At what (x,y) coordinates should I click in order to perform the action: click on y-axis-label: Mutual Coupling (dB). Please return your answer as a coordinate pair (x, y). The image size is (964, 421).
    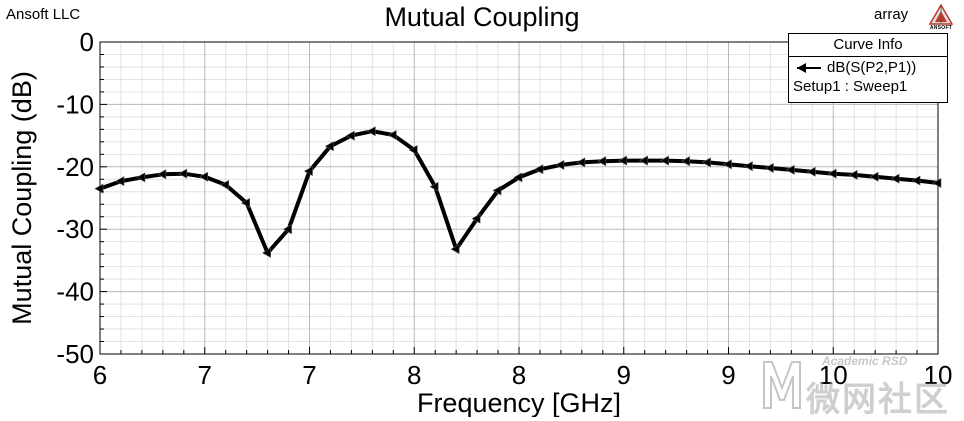
    Looking at the image, I should click on (22, 198).